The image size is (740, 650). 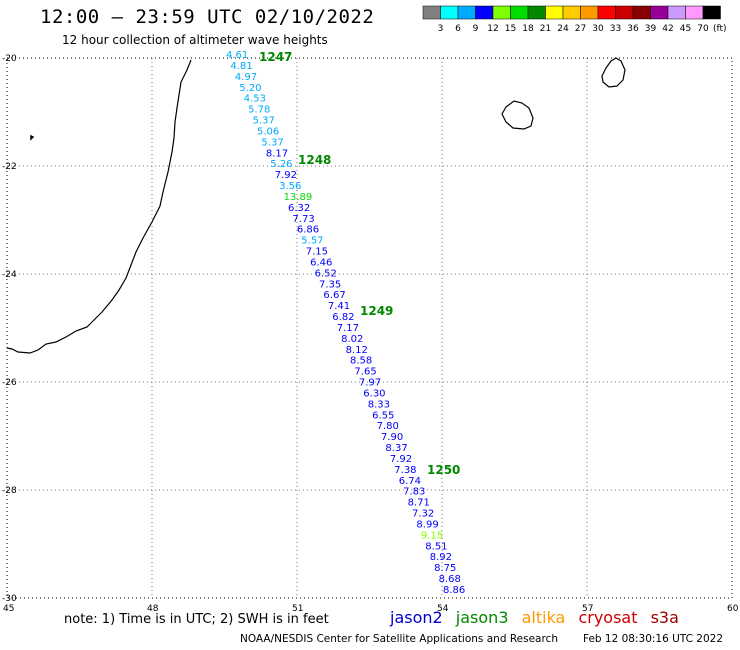 What do you see at coordinates (538, 617) in the screenshot?
I see `satellite-legend: jason2 jason3 altika cryosat s3a` at bounding box center [538, 617].